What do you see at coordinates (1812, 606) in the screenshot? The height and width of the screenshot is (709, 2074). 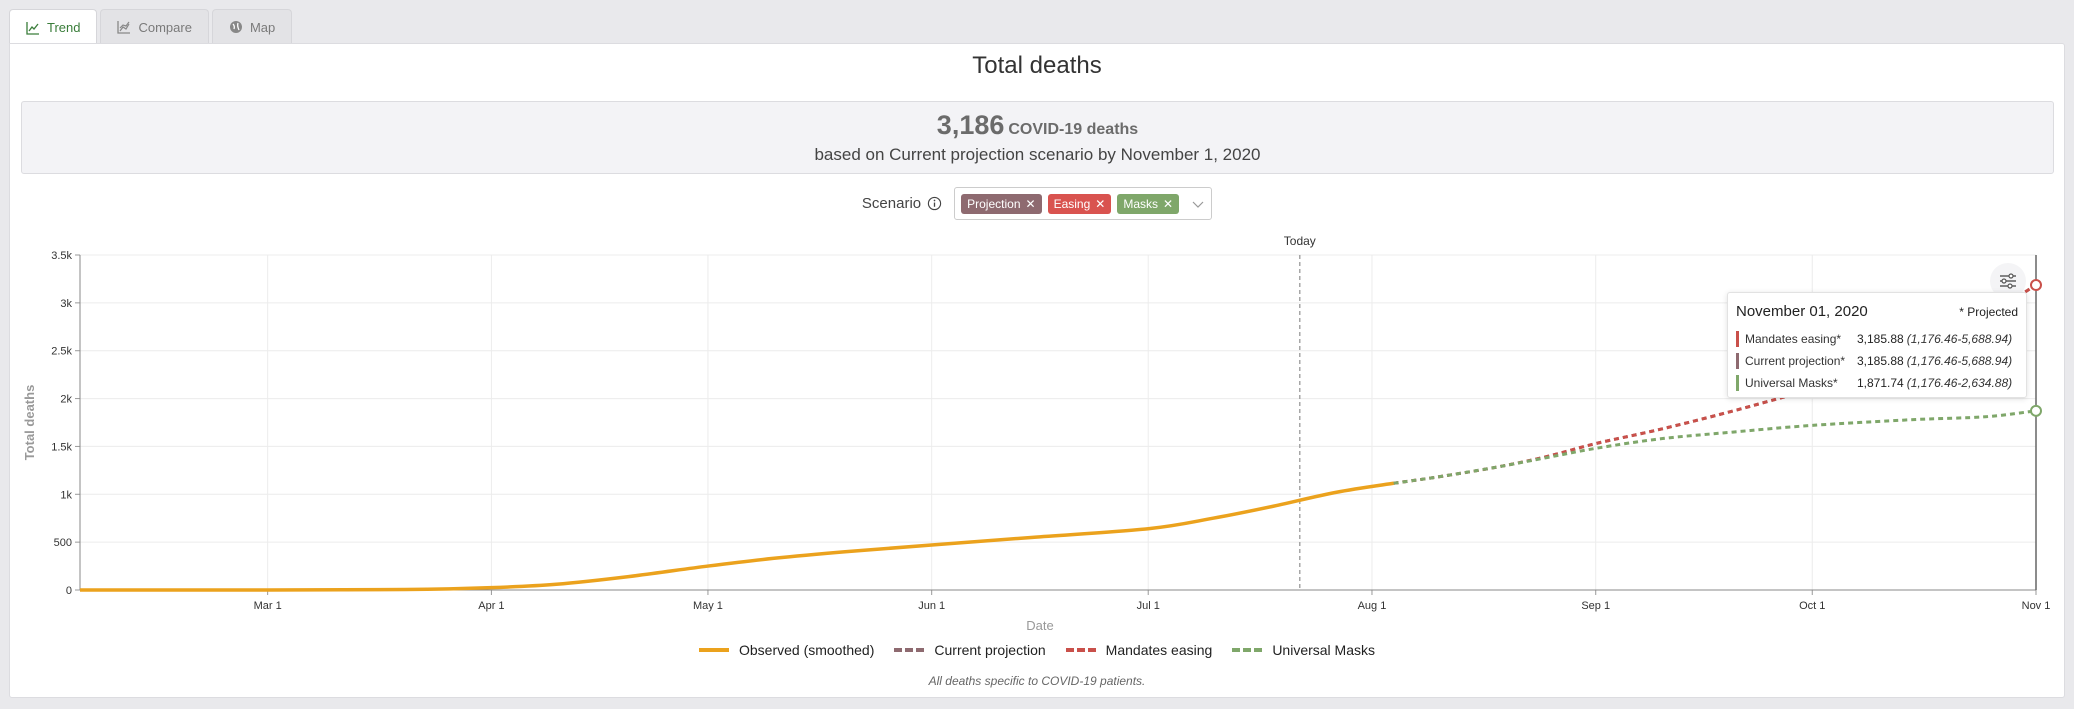 I see `x-tick-label: Oct 1` at bounding box center [1812, 606].